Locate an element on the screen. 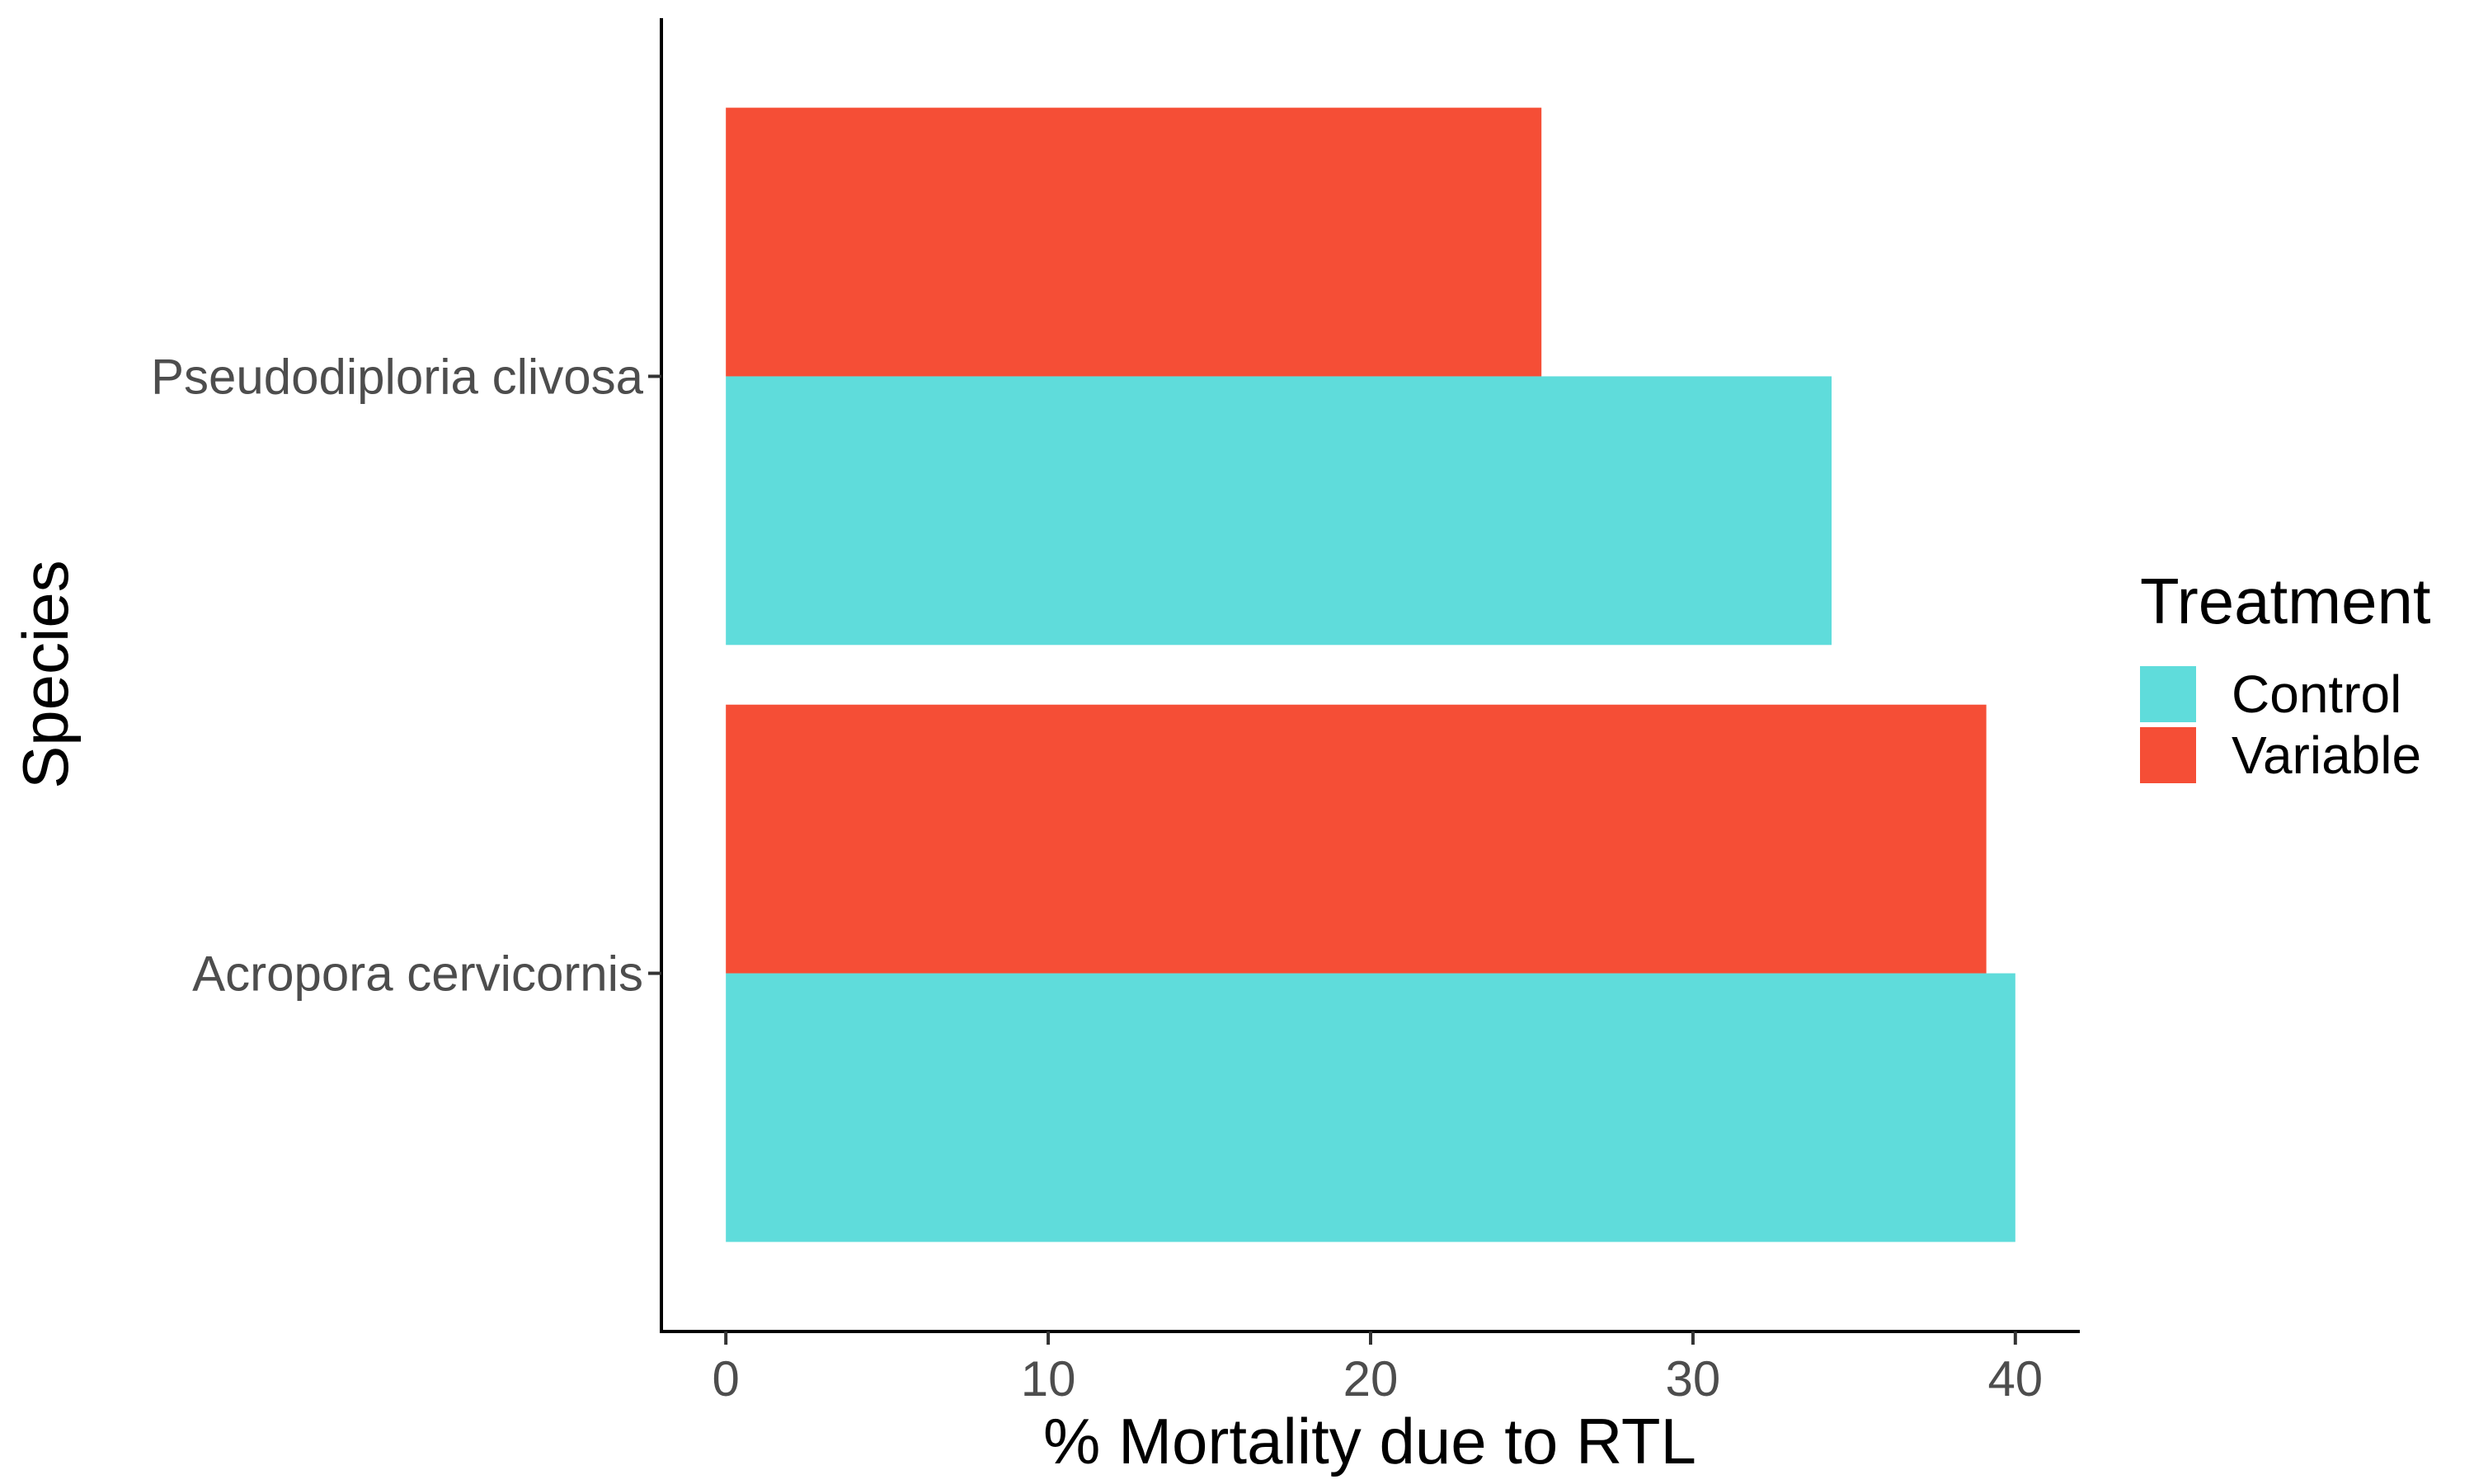 The image size is (2474, 1484). bar-control-pseudodiploria-clivosa is located at coordinates (1279, 511).